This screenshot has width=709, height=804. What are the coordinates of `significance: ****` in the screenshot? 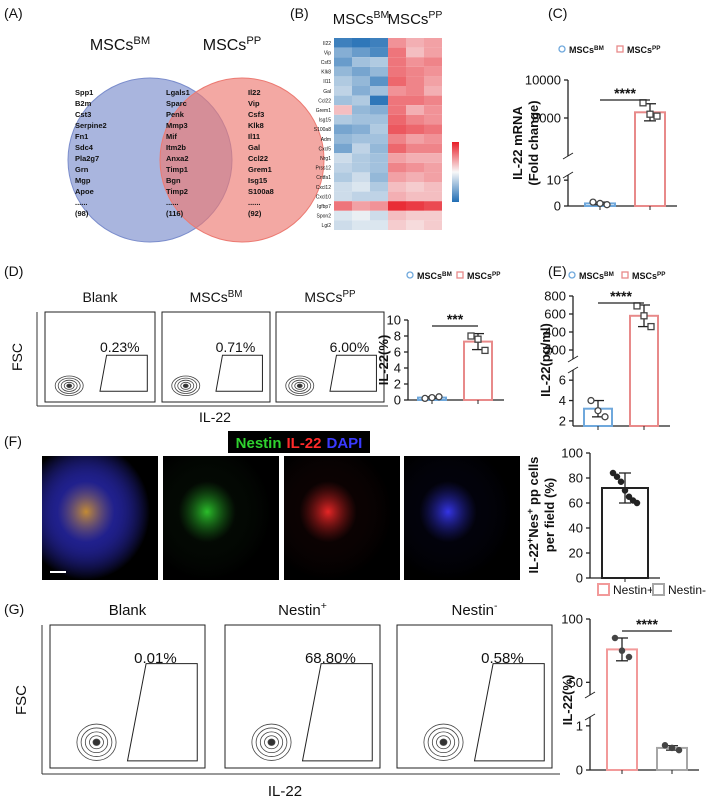 It's located at (647, 624).